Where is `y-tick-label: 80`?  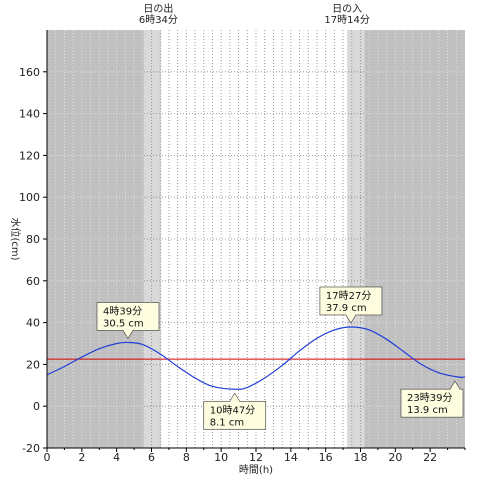 y-tick-label: 80 is located at coordinates (33, 239).